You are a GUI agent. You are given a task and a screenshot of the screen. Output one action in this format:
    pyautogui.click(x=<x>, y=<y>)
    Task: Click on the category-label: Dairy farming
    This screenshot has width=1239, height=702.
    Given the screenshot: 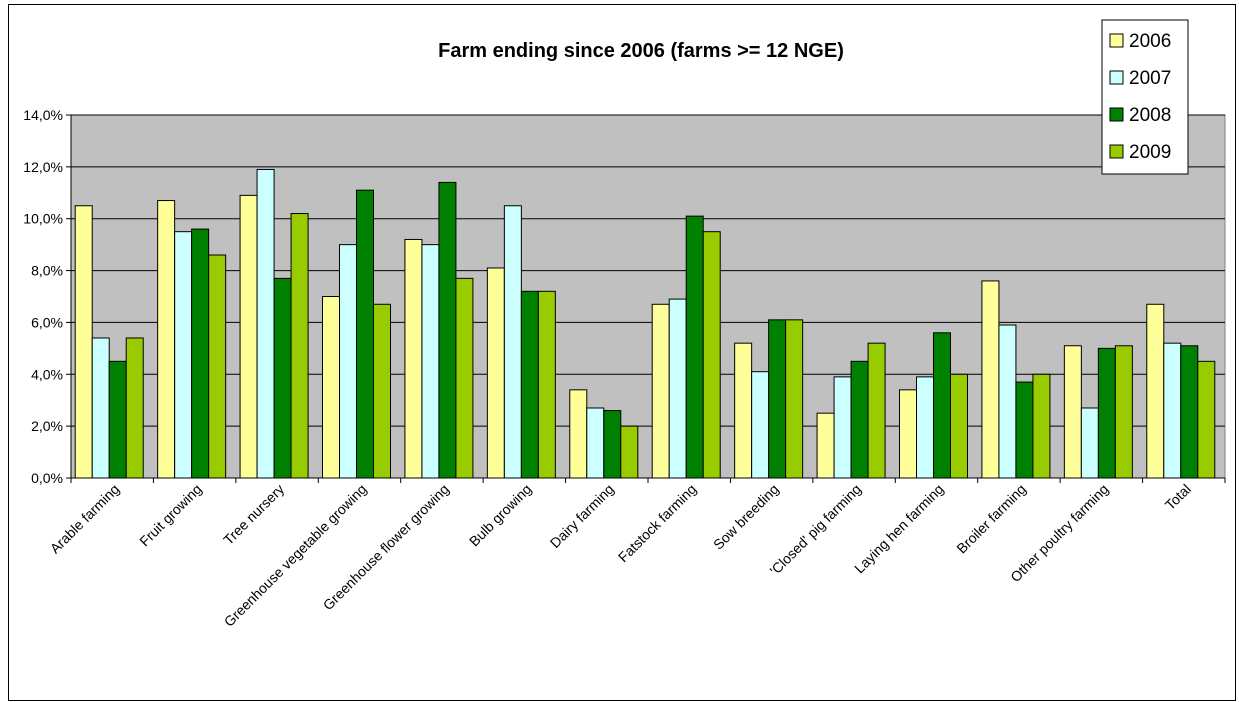 What is the action you would take?
    pyautogui.click(x=582, y=516)
    